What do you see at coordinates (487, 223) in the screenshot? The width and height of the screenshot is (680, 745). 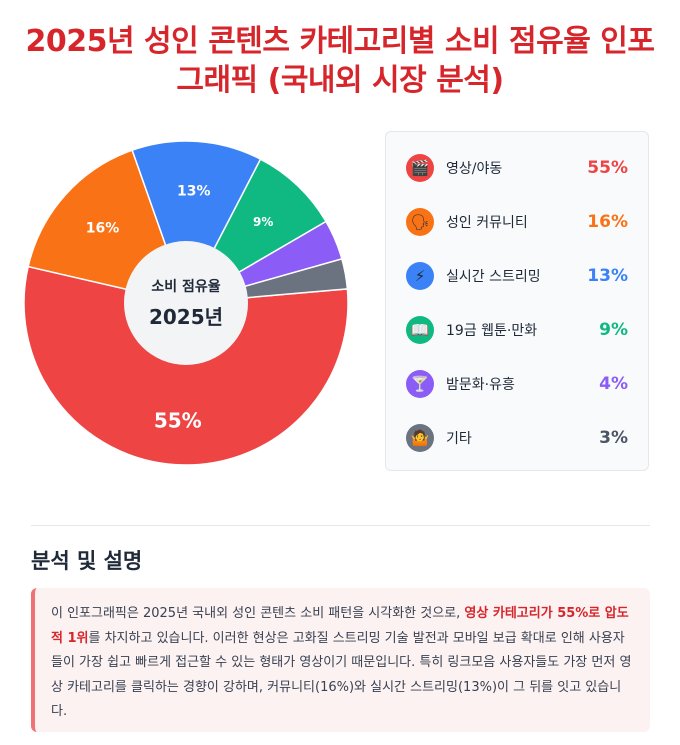 I see `legend-label: 성인 커뮤니티` at bounding box center [487, 223].